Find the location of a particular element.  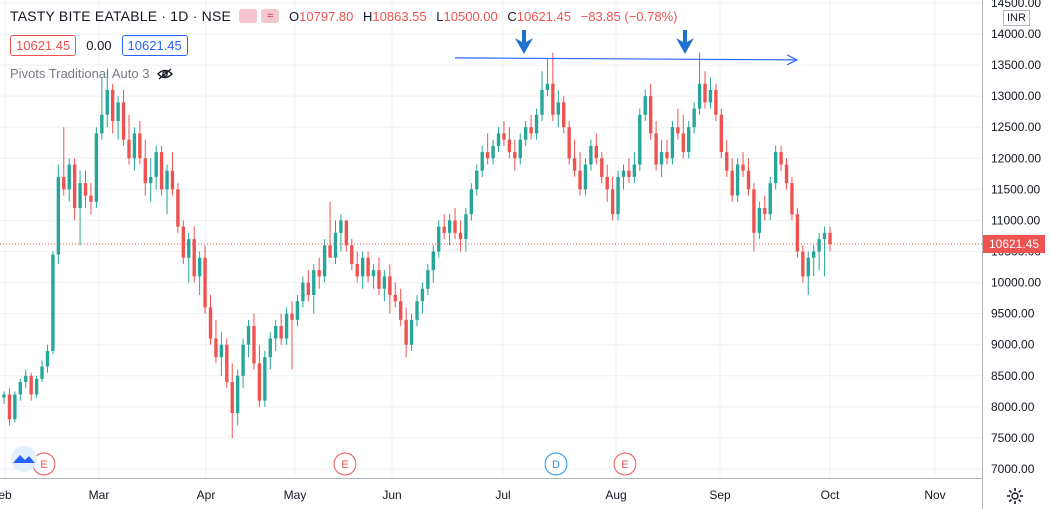

x-tick-label: Nov is located at coordinates (934, 495).